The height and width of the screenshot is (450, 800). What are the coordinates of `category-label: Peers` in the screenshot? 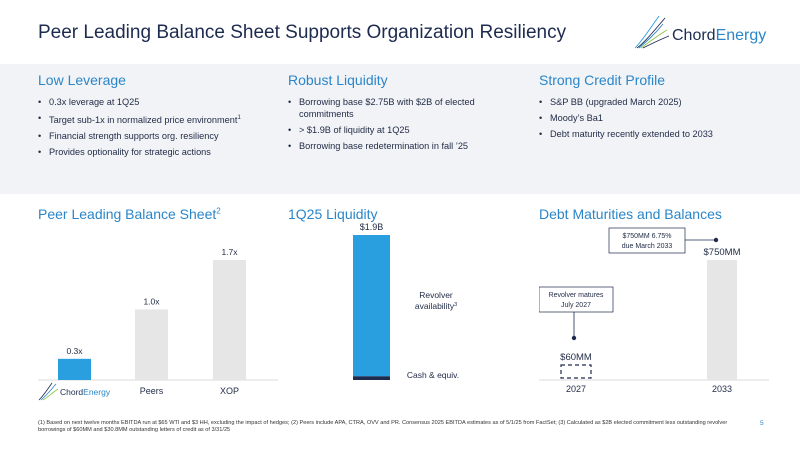 It's located at (152, 391).